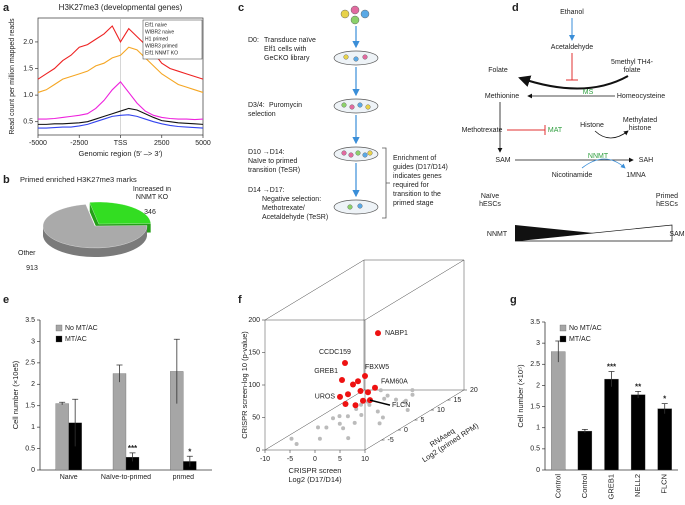  Describe the element at coordinates (417, 176) in the screenshot. I see `note-text: indicates genes` at that location.